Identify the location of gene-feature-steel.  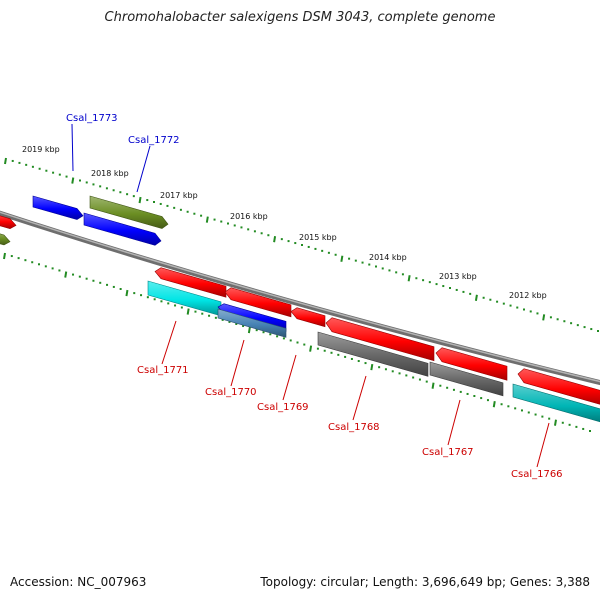
(252, 323).